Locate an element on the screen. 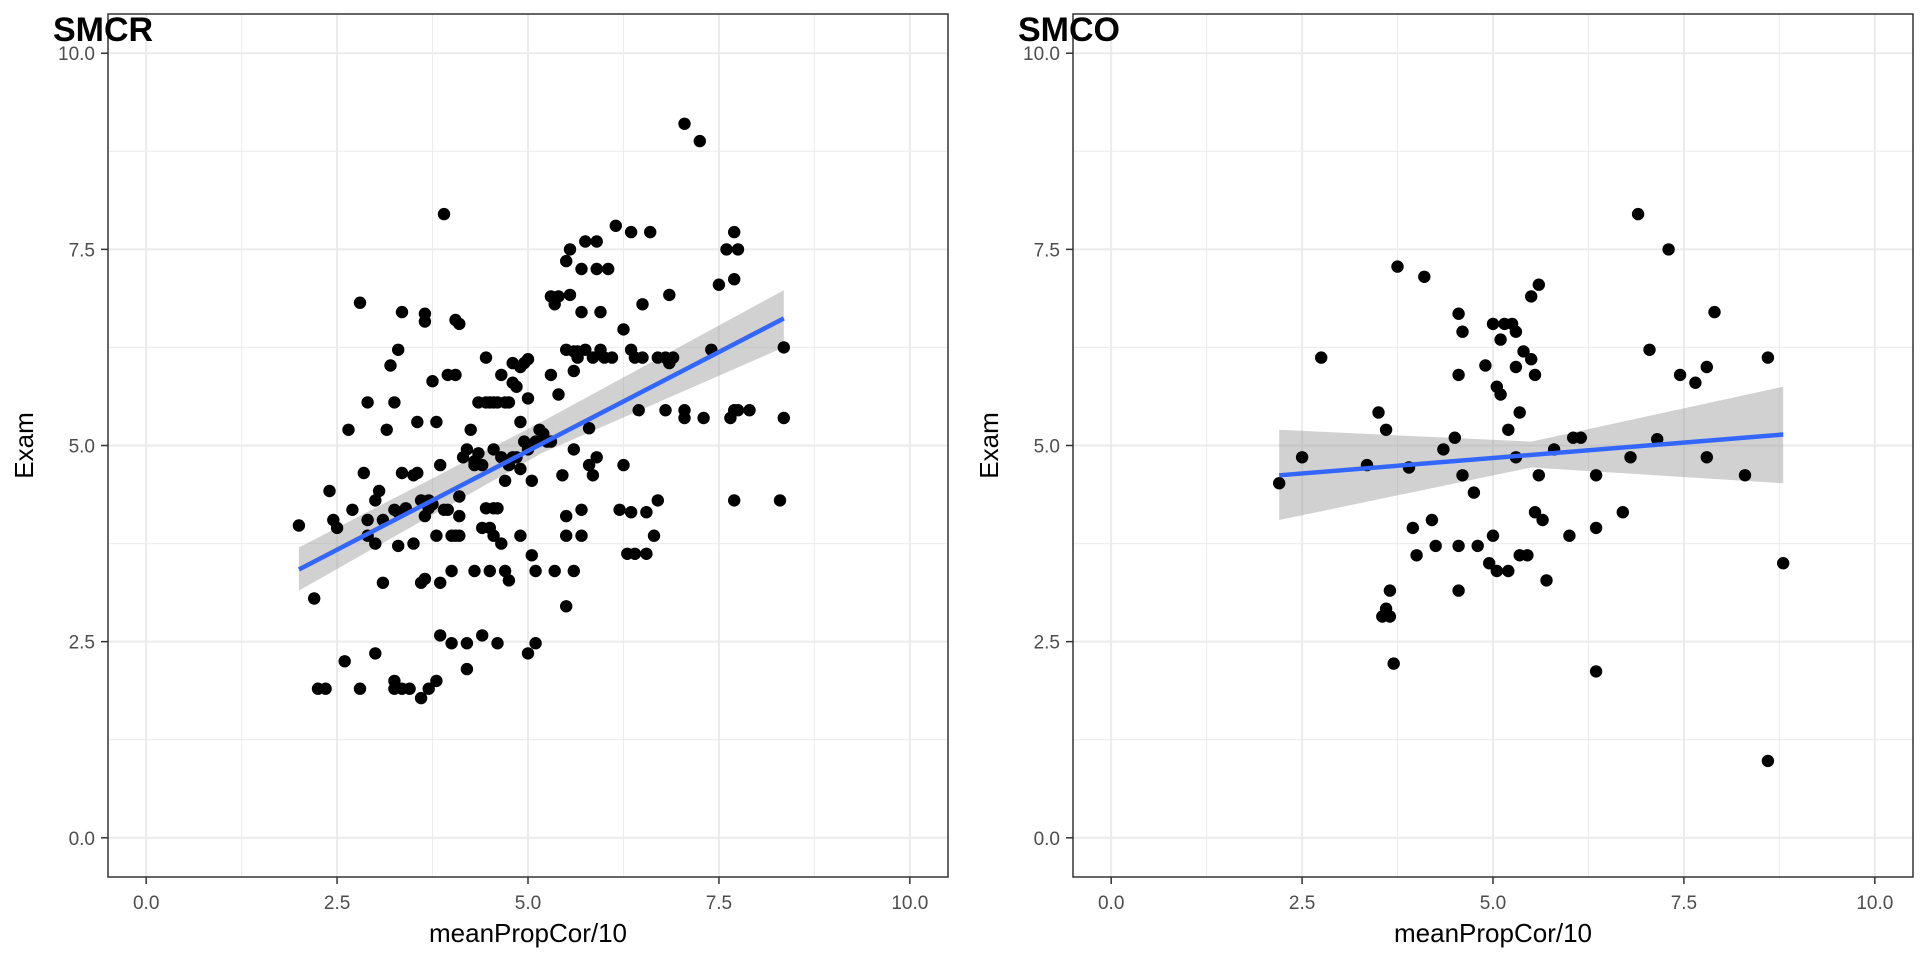 The width and height of the screenshot is (1920, 960). x-tick-label: 2.5 is located at coordinates (337, 903).